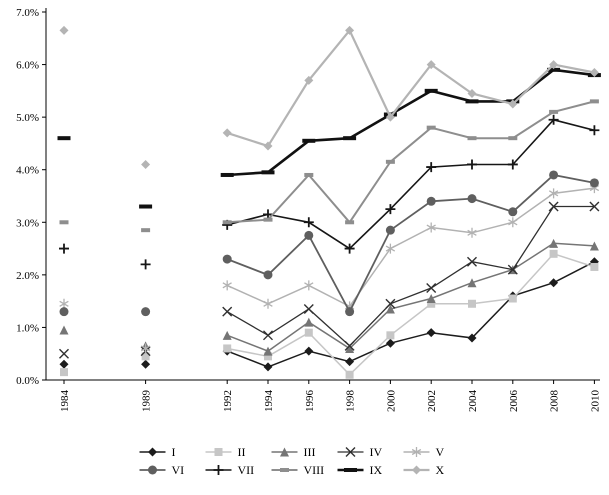  Describe the element at coordinates (27, 223) in the screenshot. I see `y-tick-label: 3.0%` at that location.